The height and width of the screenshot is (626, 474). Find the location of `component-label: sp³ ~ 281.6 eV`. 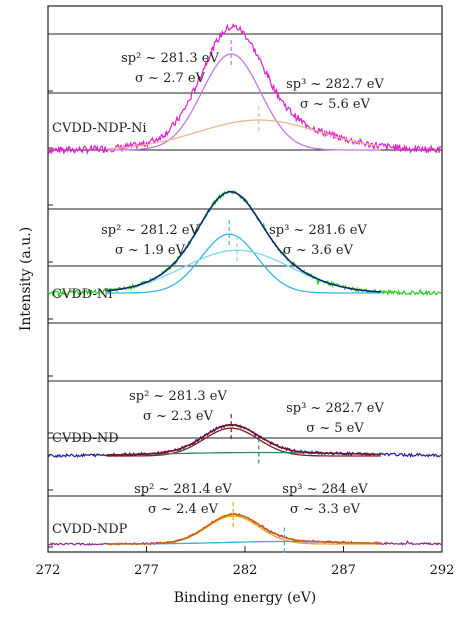

component-label: sp³ ~ 281.6 eV is located at coordinates (318, 230).